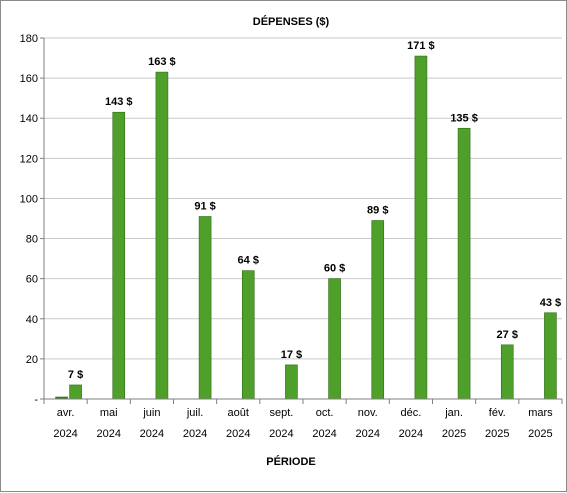 The width and height of the screenshot is (567, 493). What do you see at coordinates (507, 335) in the screenshot?
I see `data-label: 27 $` at bounding box center [507, 335].